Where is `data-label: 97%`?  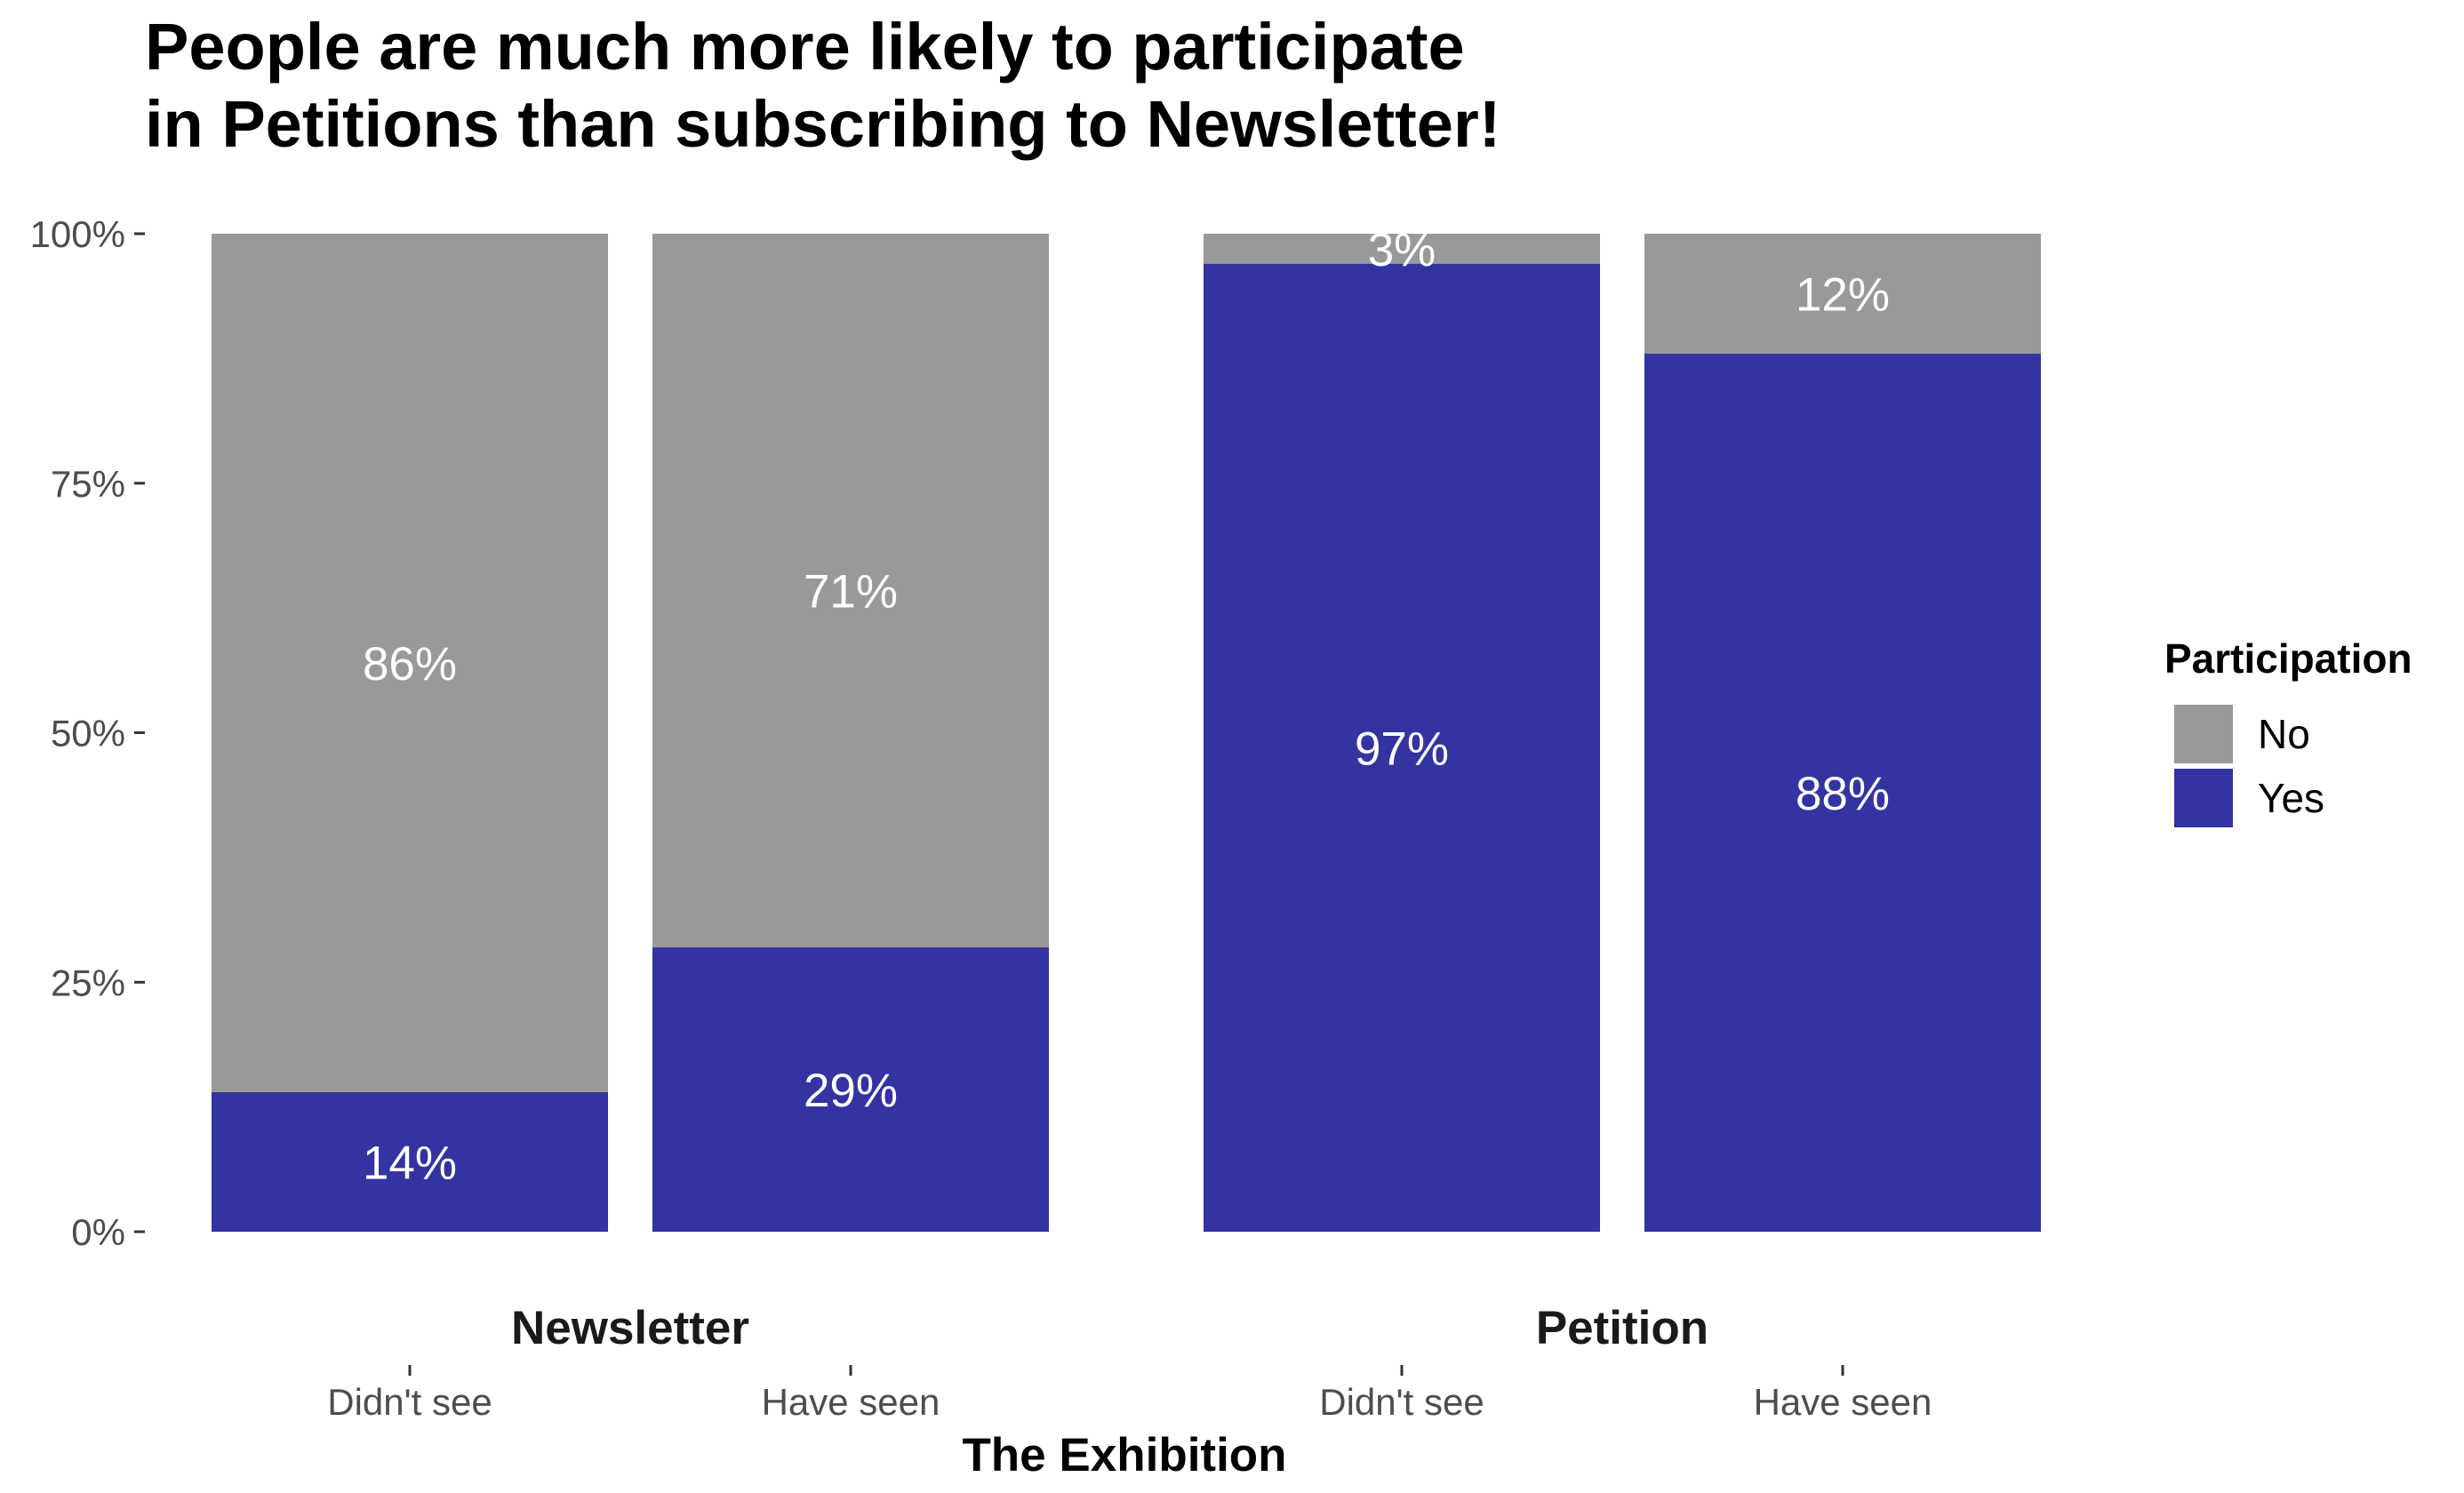
data-label: 97% is located at coordinates (1402, 749).